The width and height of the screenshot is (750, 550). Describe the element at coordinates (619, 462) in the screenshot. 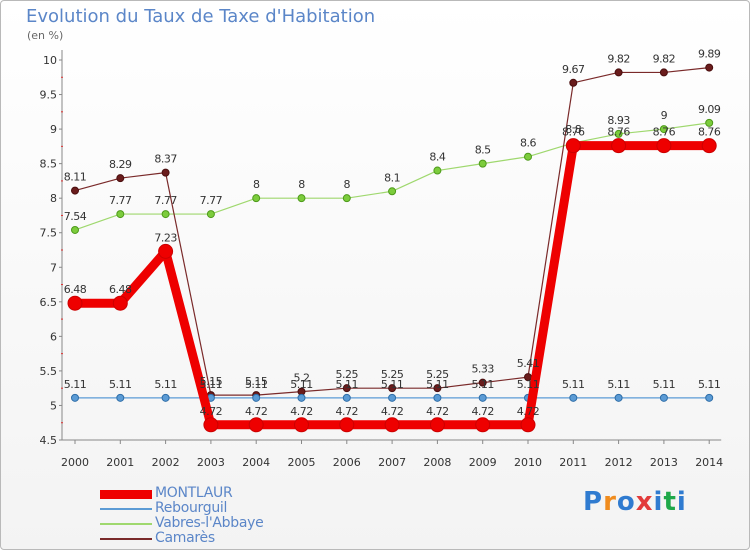

I see `x-tick-label: 2012` at that location.